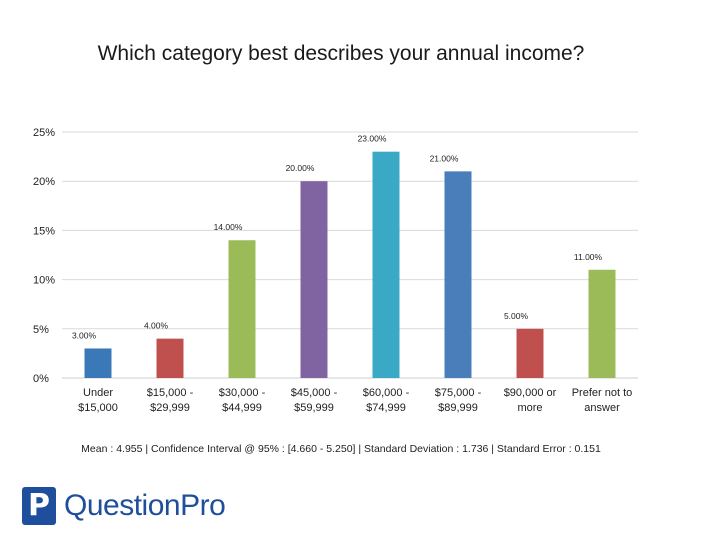  What do you see at coordinates (156, 326) in the screenshot?
I see `data-label: 4.00%` at bounding box center [156, 326].